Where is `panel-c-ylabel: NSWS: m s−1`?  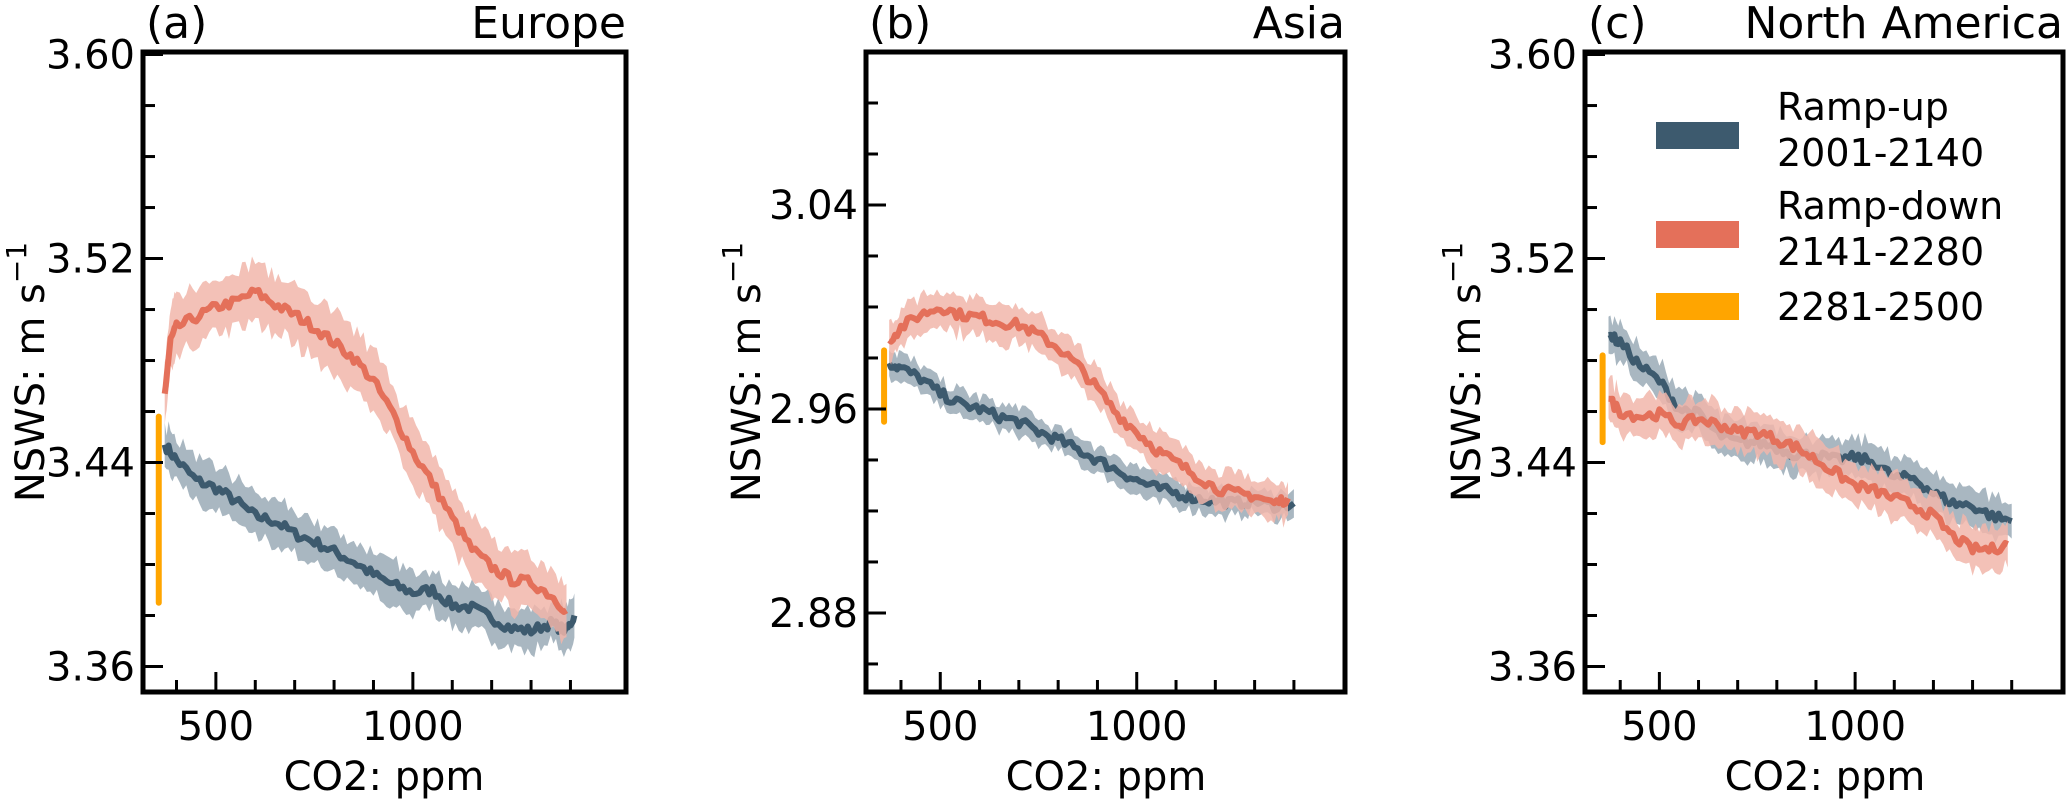
panel-c-ylabel: NSWS: m s−1 is located at coordinates (1463, 372).